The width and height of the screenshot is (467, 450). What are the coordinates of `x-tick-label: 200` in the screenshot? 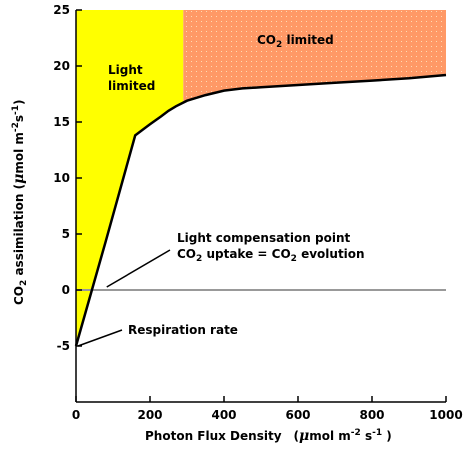 It's located at (149, 415).